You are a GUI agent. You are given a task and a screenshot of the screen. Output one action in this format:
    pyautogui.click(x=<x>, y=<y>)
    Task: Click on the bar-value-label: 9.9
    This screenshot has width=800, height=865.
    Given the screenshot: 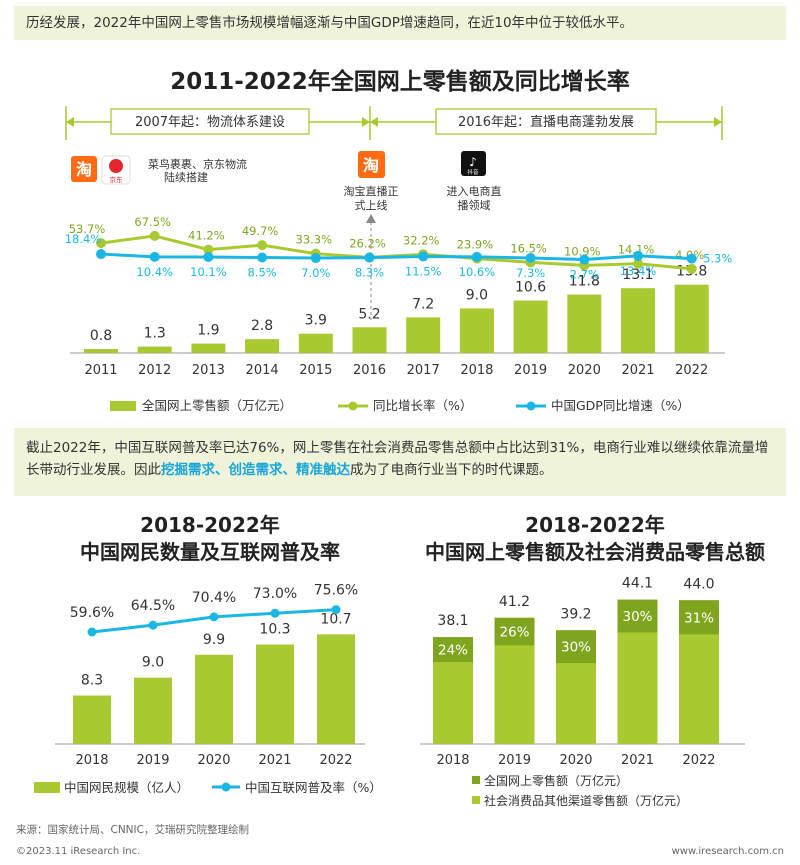 What is the action you would take?
    pyautogui.click(x=214, y=640)
    